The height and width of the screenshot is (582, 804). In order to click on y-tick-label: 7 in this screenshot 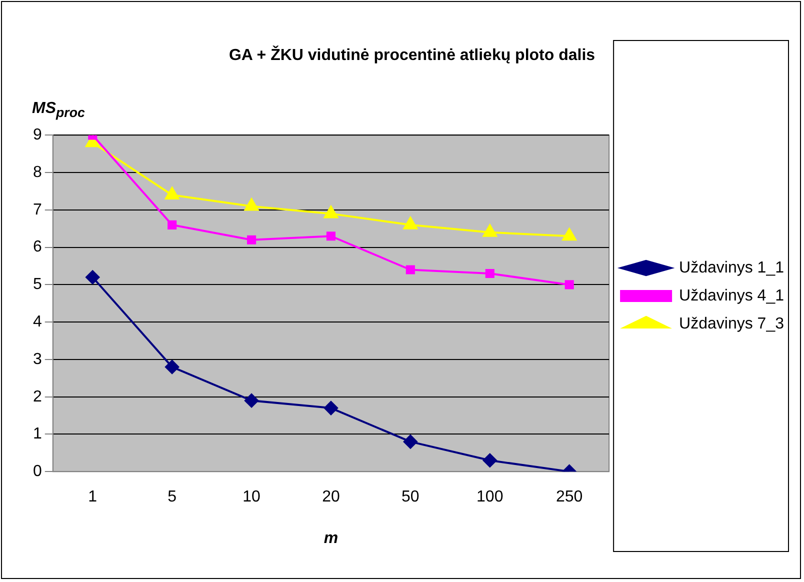, I will do `click(37, 209)`.